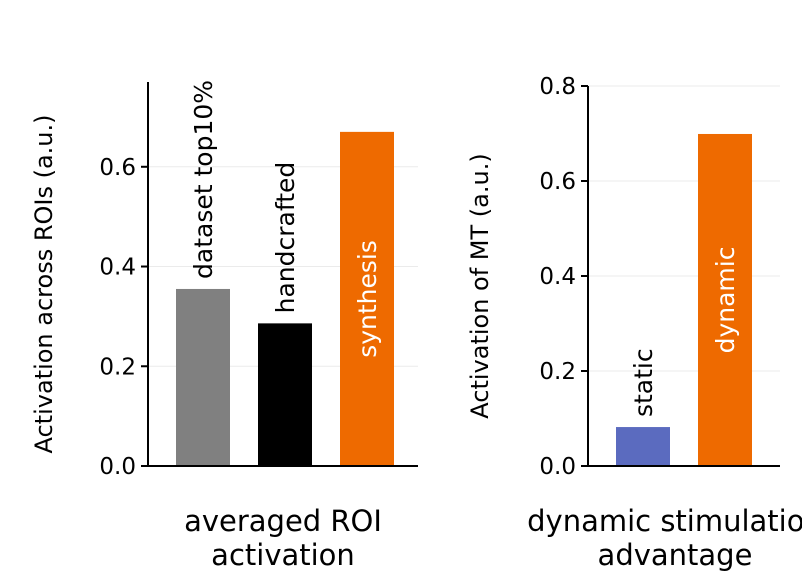  Describe the element at coordinates (203, 179) in the screenshot. I see `bar-label: dataset top10%` at that location.